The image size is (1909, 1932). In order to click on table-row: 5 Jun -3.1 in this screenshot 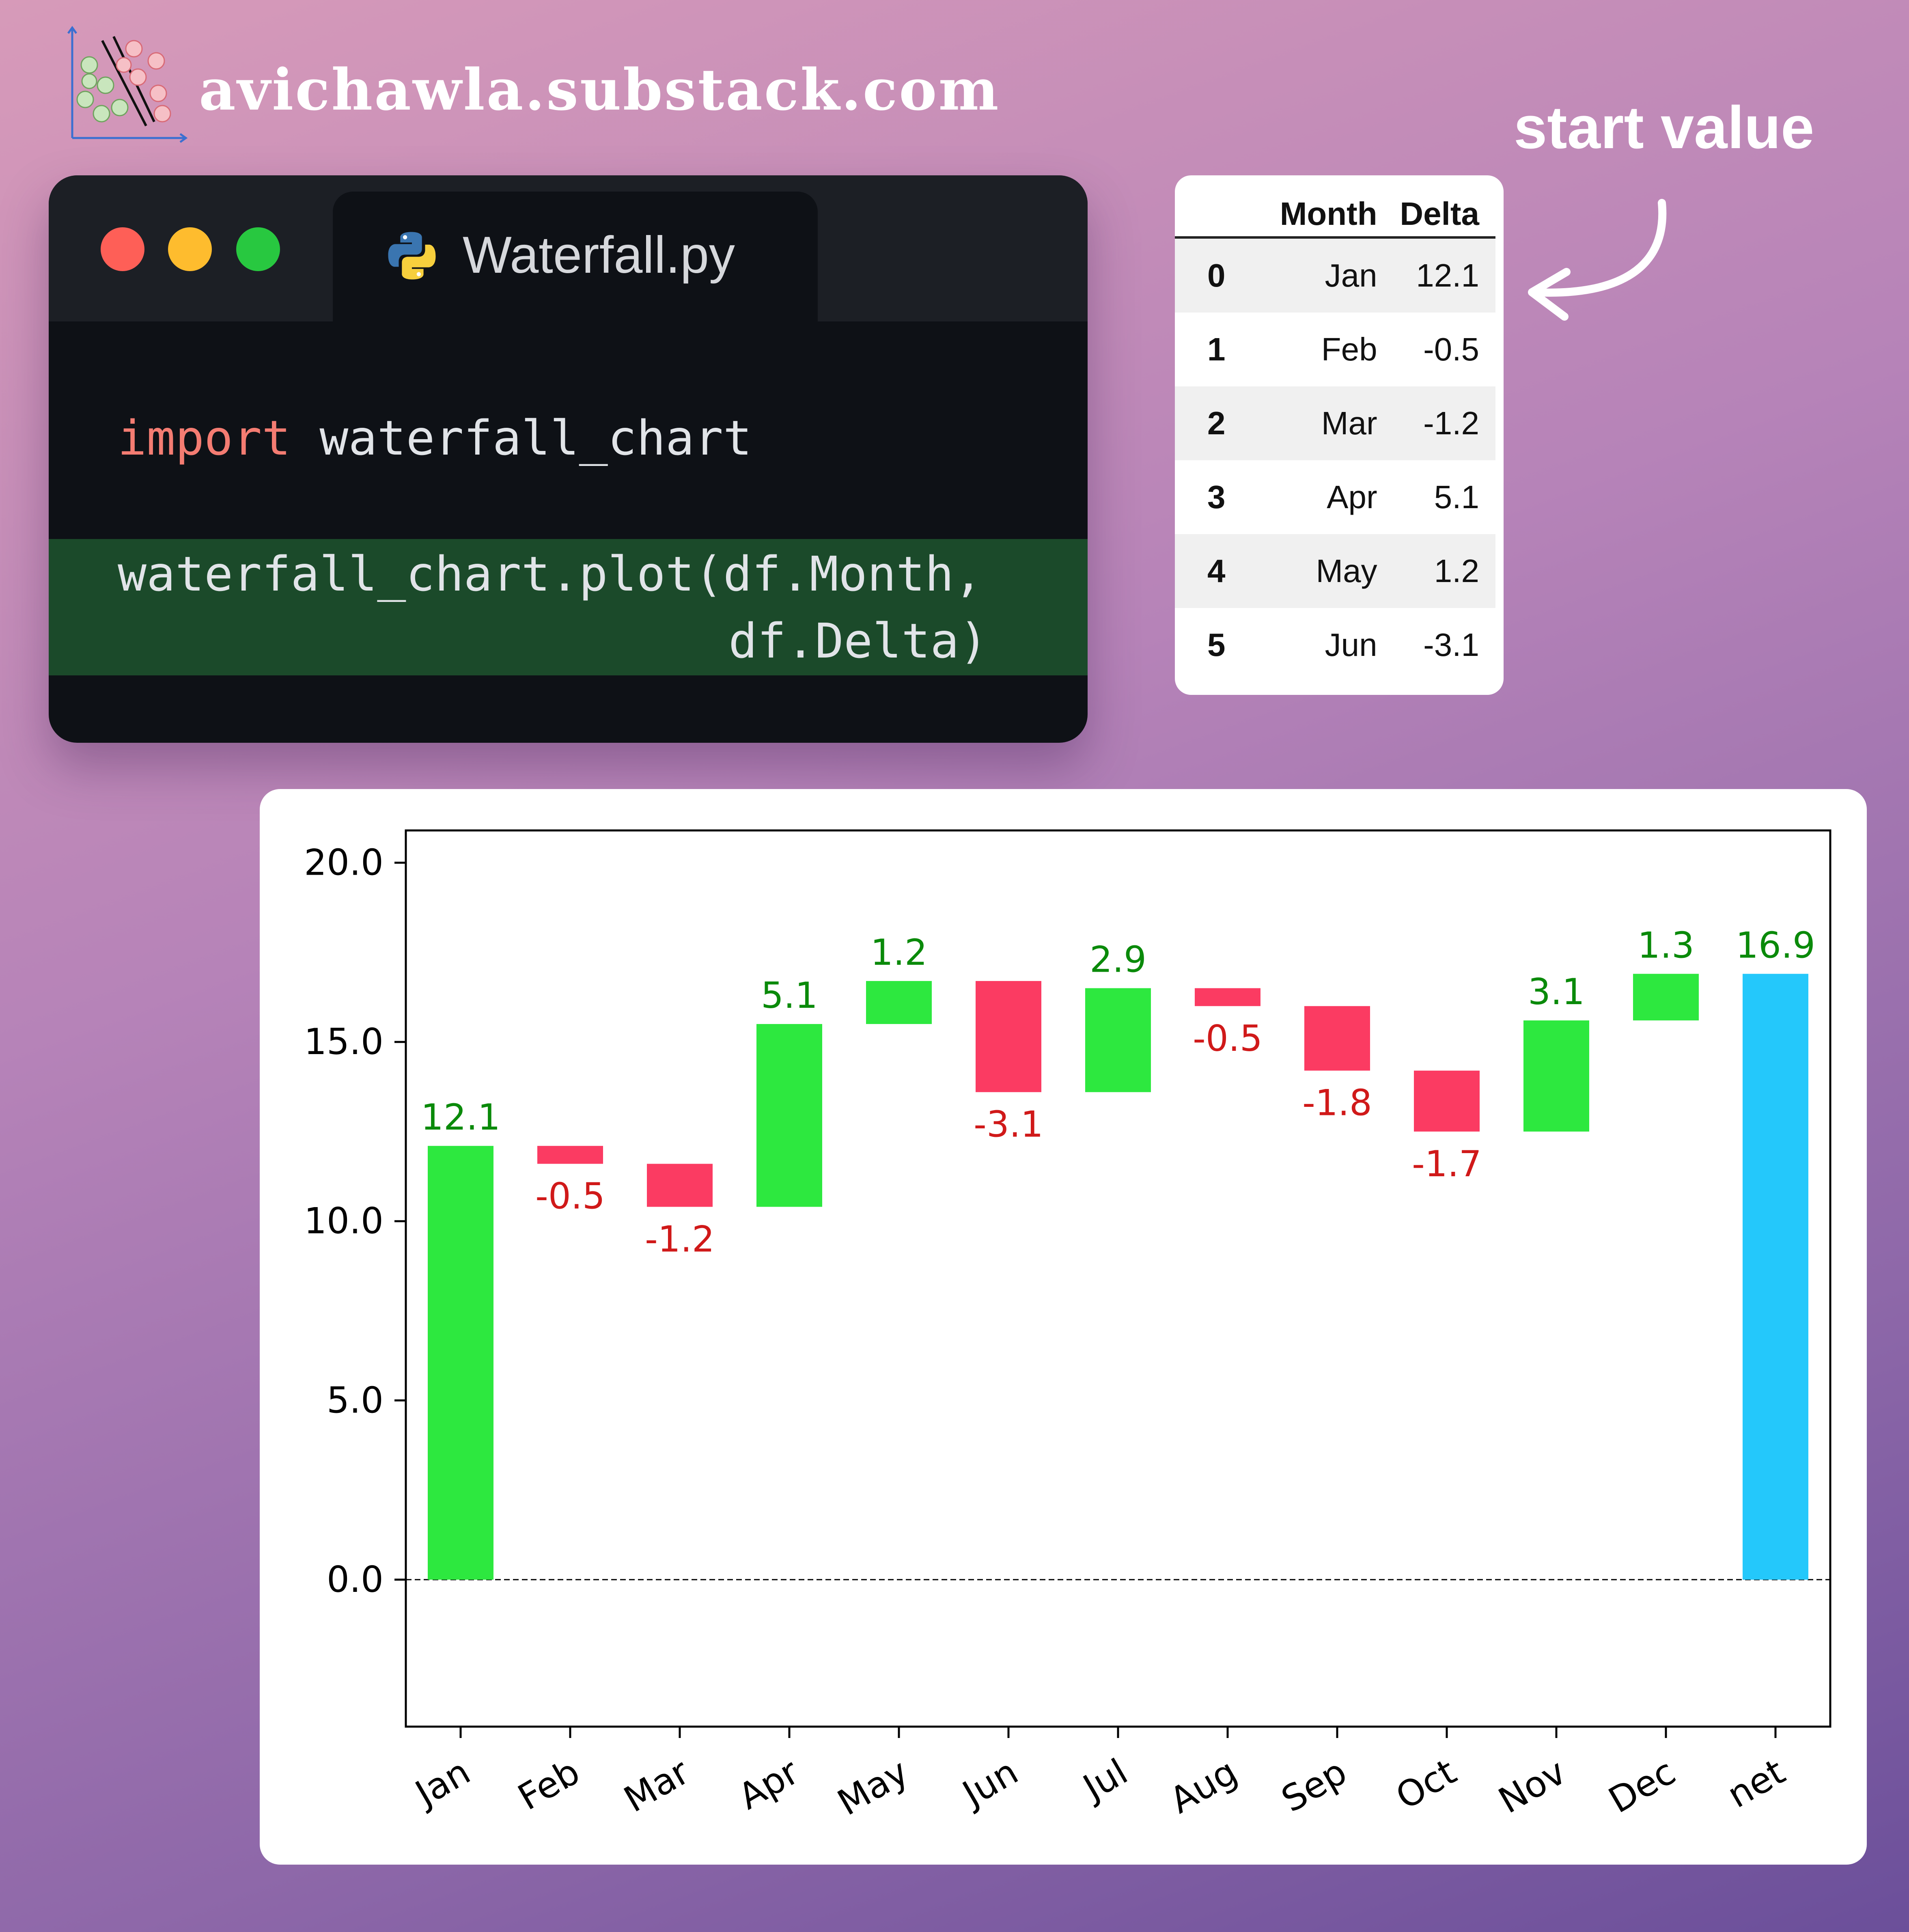, I will do `click(1335, 645)`.